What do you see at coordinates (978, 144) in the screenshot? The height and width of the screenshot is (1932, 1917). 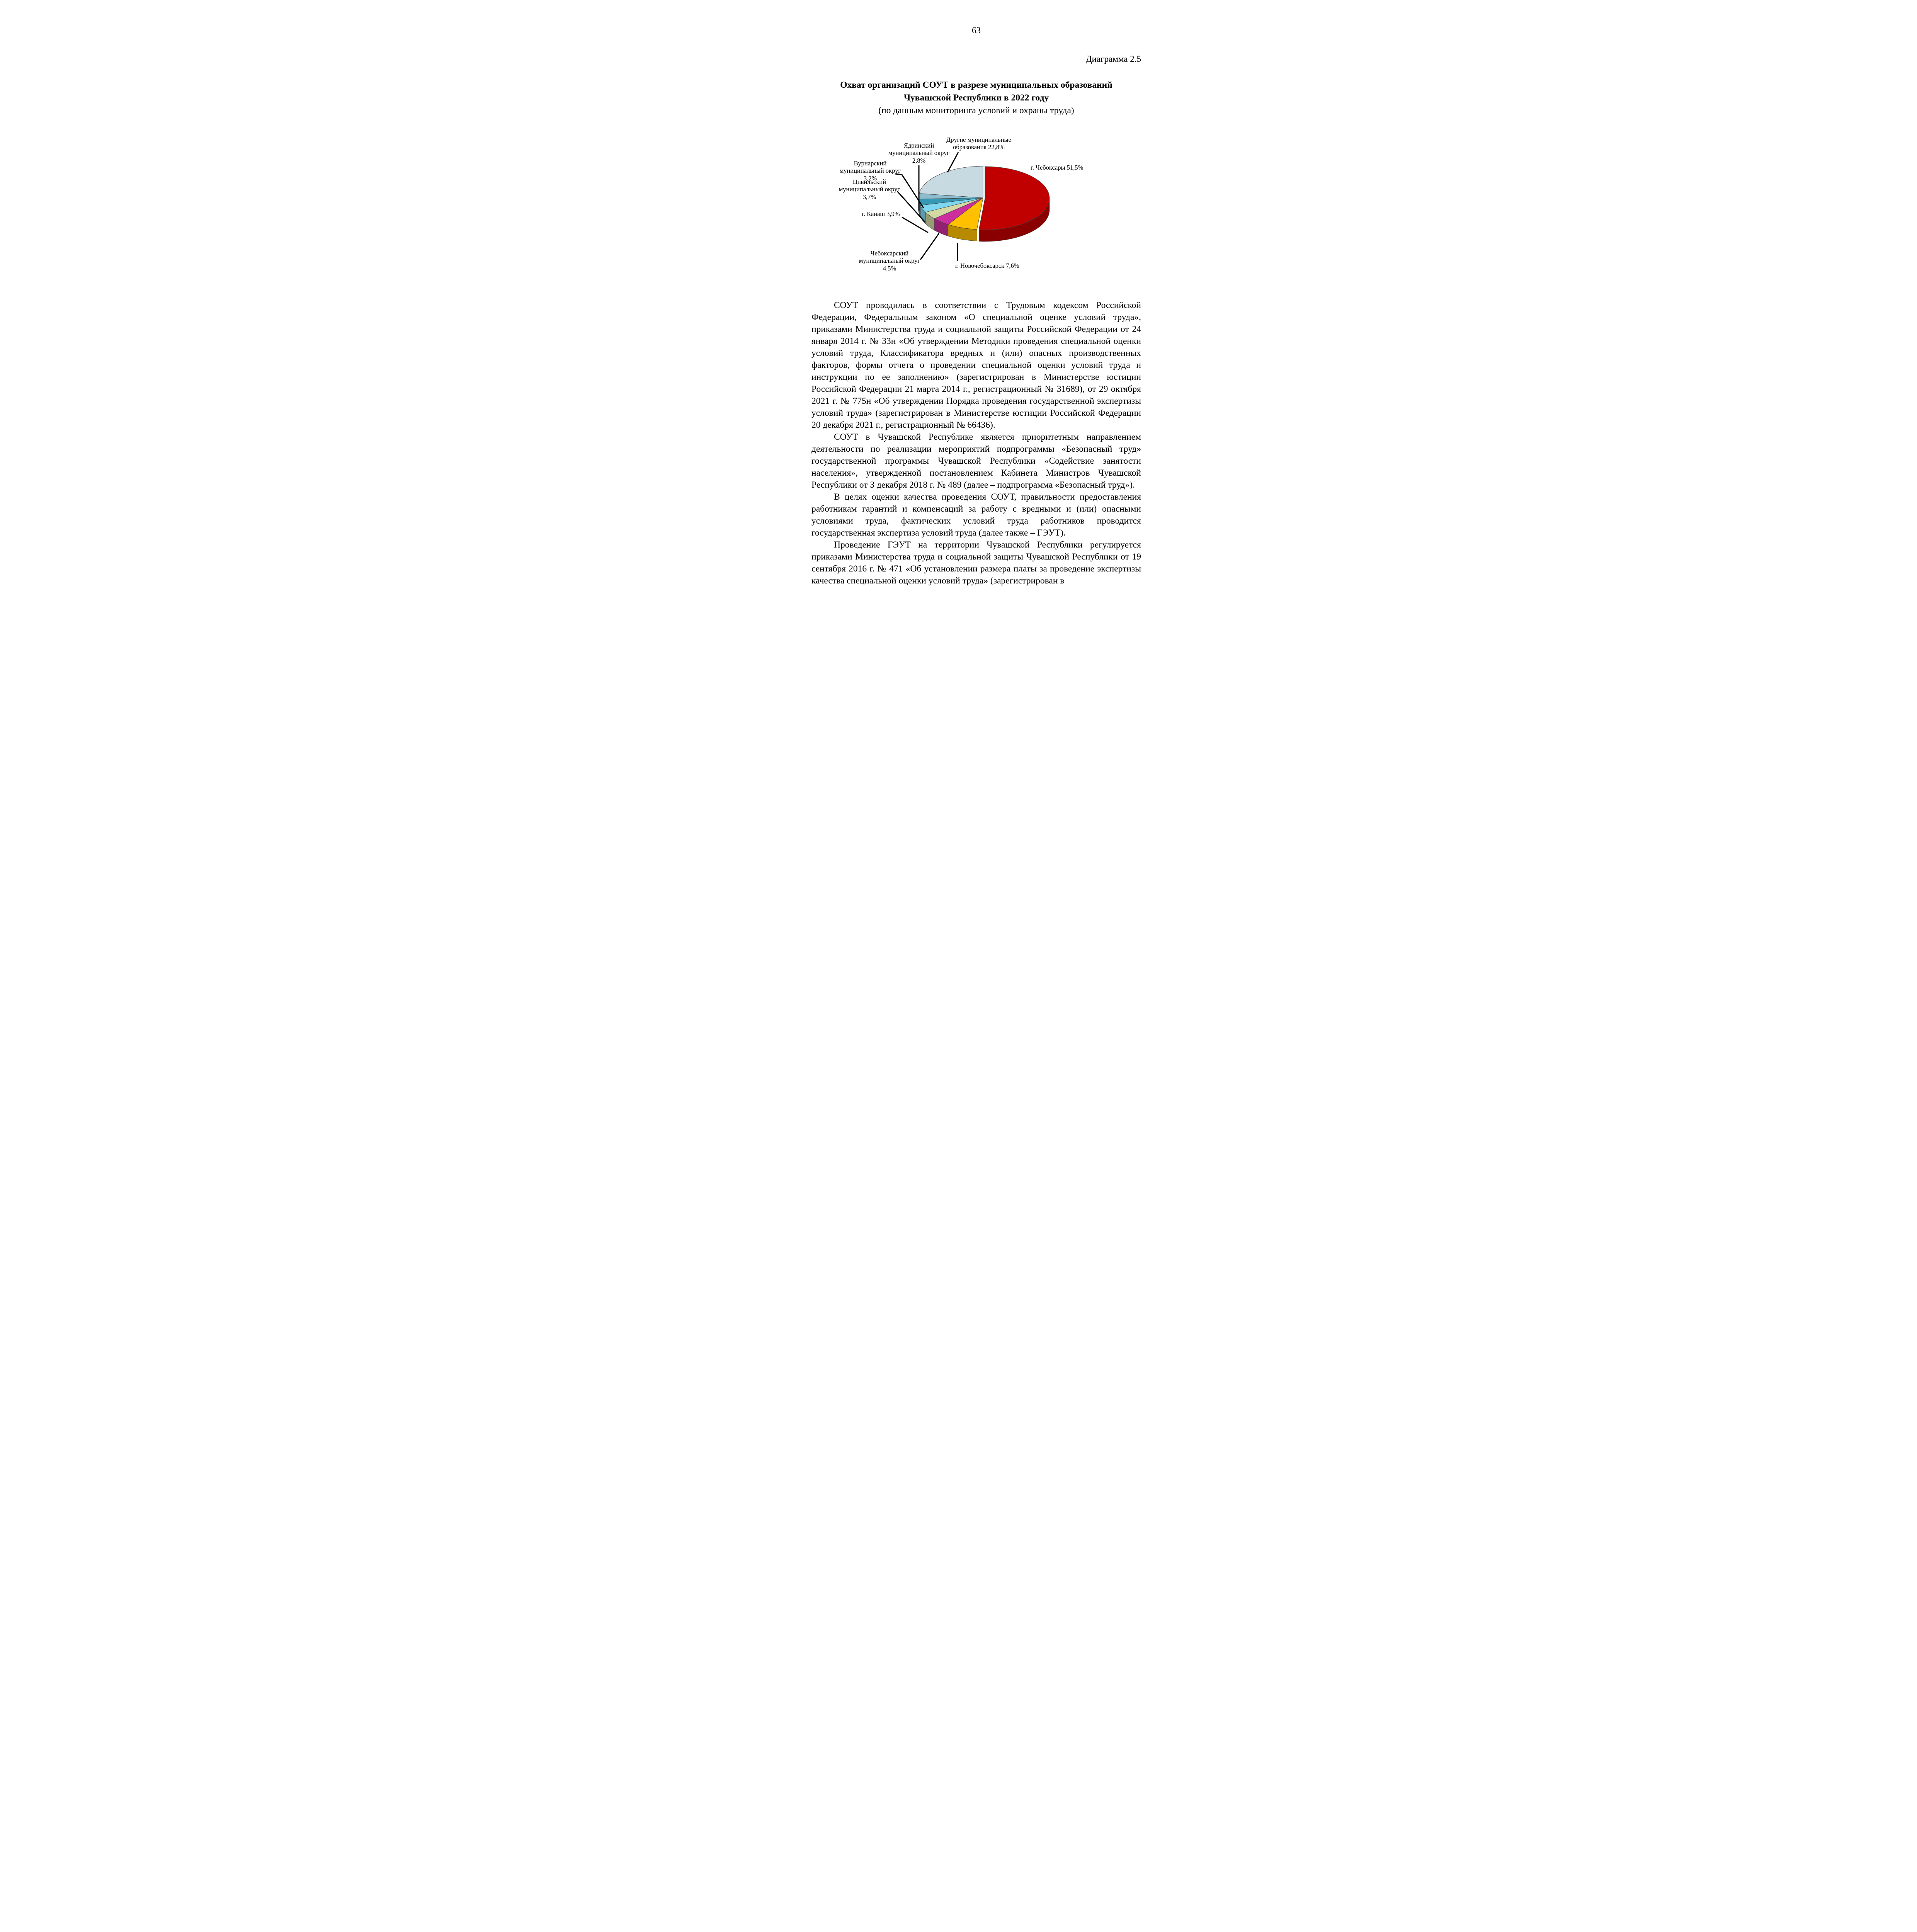 I see `pie-label-drugie: Другие муниципальные образования 22,8%` at bounding box center [978, 144].